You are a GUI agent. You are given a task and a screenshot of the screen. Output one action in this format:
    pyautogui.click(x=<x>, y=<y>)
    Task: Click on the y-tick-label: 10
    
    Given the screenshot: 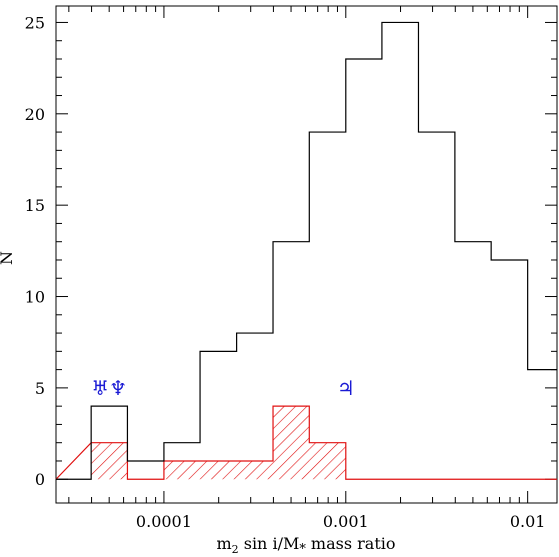 What is the action you would take?
    pyautogui.click(x=35, y=297)
    